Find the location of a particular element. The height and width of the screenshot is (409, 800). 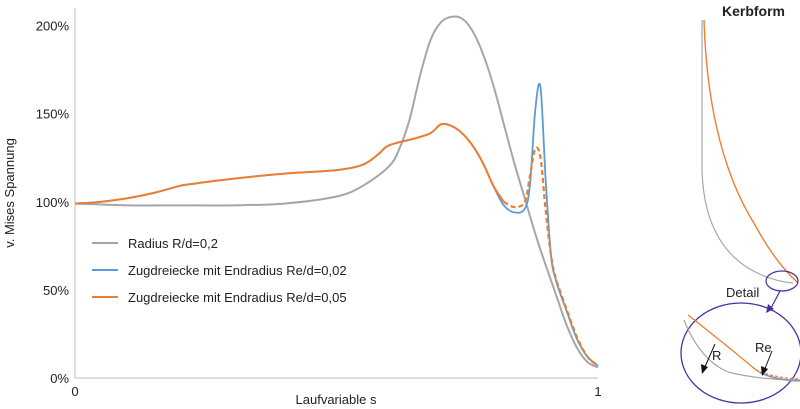

r-arrow-line is located at coordinates (709, 356).